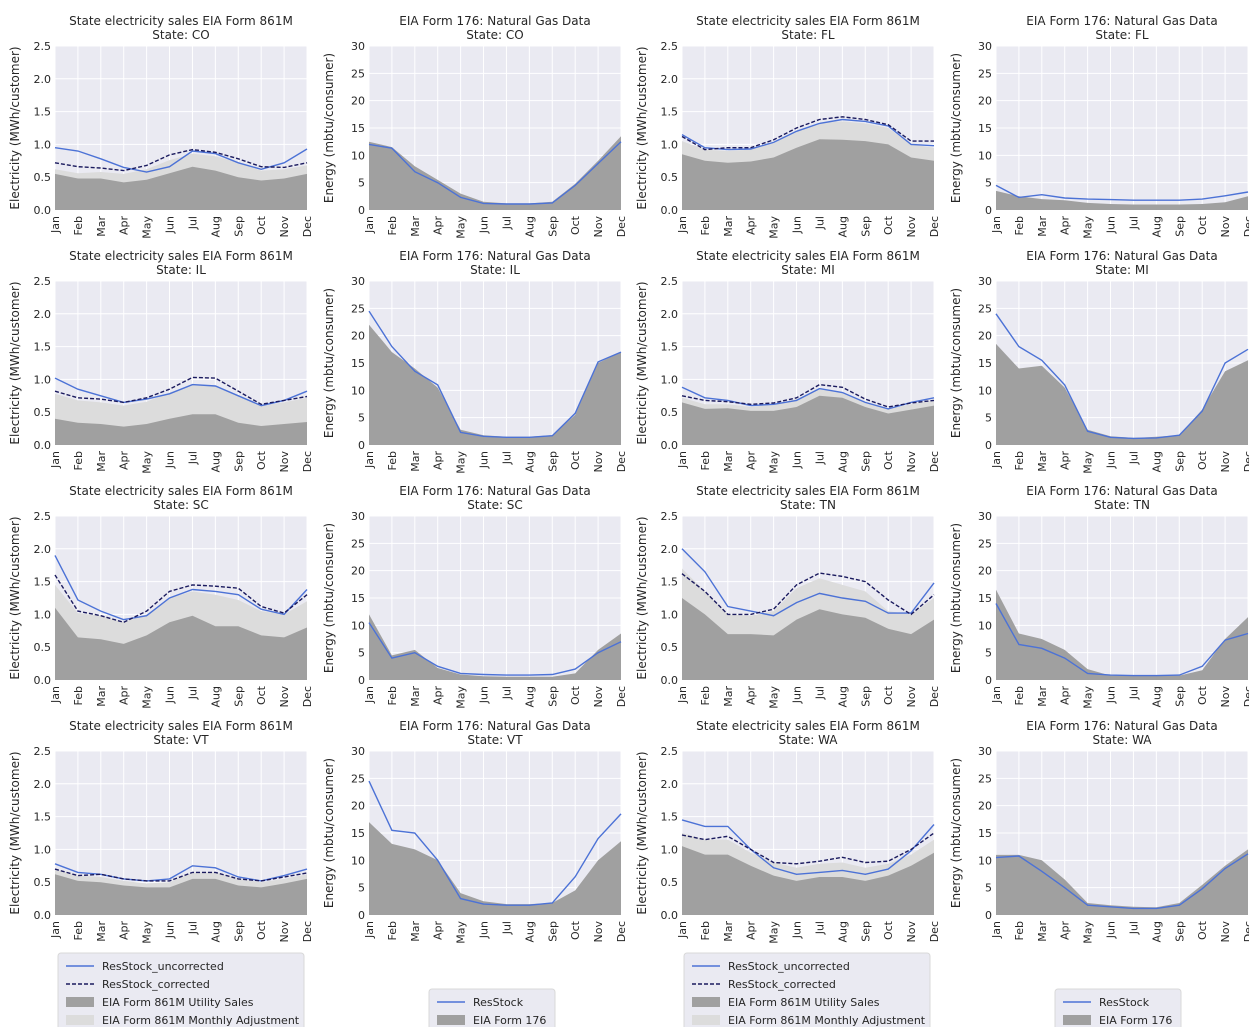 This screenshot has height=1027, width=1249. I want to click on legend-label: EIA Form 861M Monthly Adjustment, so click(201, 1020).